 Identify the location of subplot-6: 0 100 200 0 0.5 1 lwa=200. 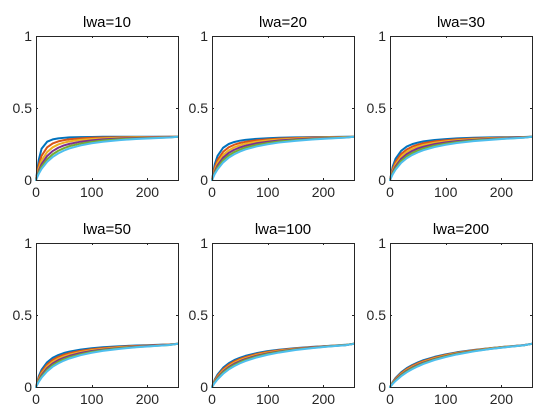
(450, 314).